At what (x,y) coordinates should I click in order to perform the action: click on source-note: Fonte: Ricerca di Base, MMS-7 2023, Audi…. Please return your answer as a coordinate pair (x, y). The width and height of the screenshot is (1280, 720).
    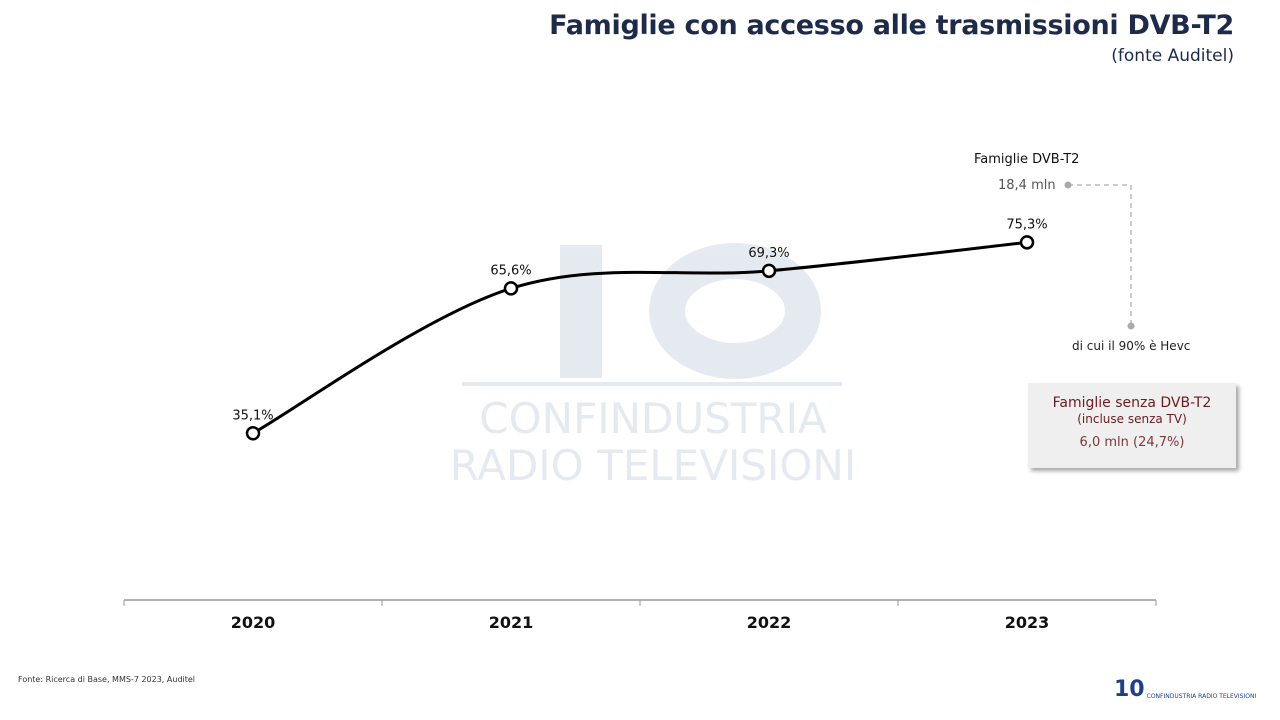
    Looking at the image, I should click on (107, 679).